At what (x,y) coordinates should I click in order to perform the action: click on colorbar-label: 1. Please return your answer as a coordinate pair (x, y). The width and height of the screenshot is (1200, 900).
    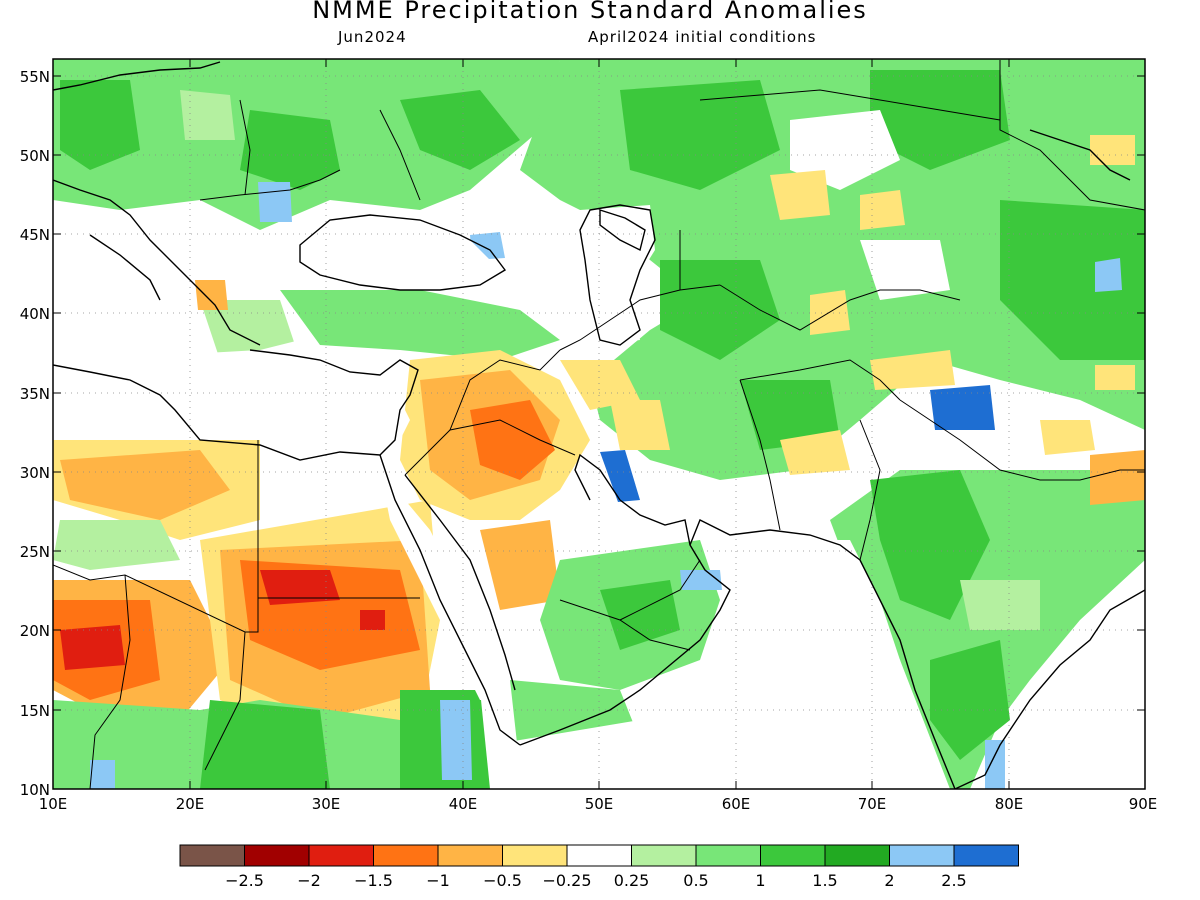
    Looking at the image, I should click on (760, 880).